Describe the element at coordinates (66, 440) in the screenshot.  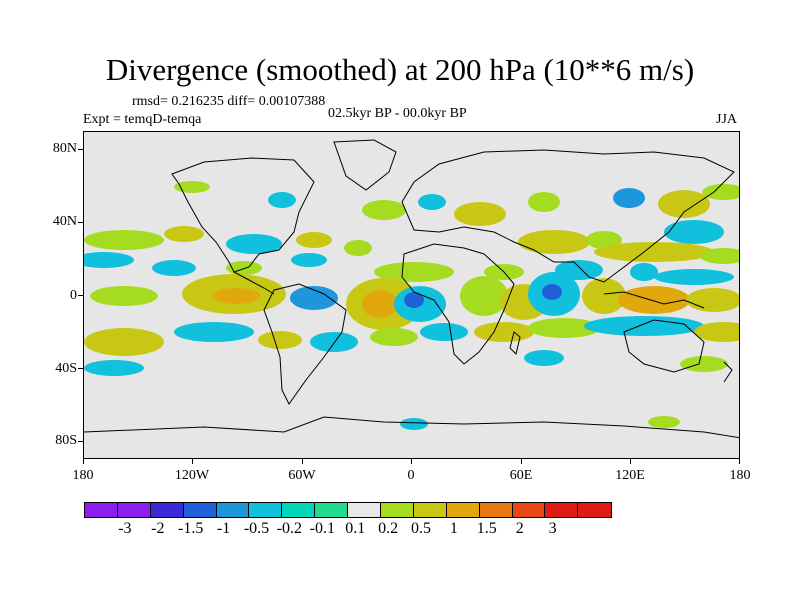
I see `lat-label-80s: 80S` at that location.